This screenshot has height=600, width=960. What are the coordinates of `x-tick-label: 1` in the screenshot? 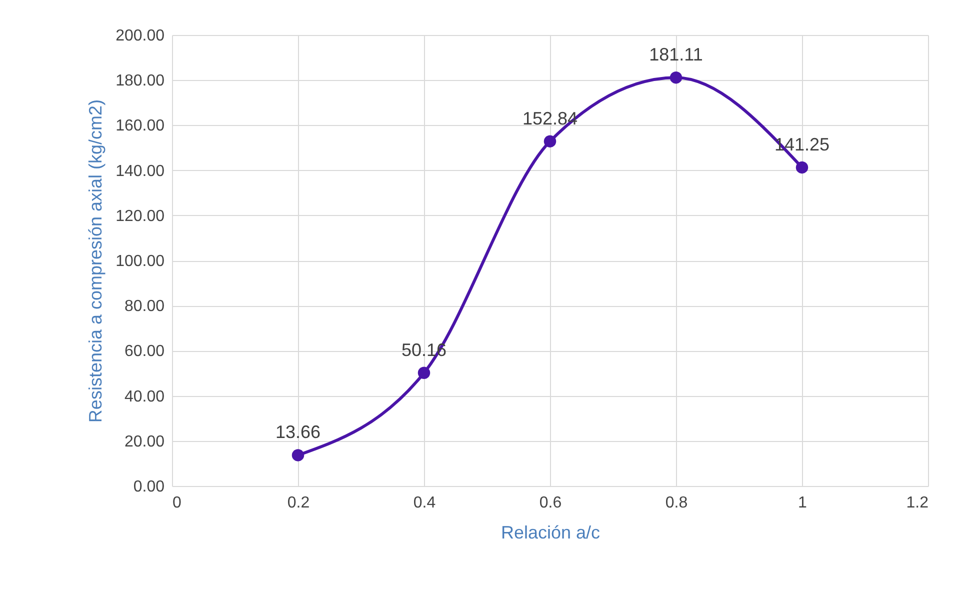 It's located at (803, 503).